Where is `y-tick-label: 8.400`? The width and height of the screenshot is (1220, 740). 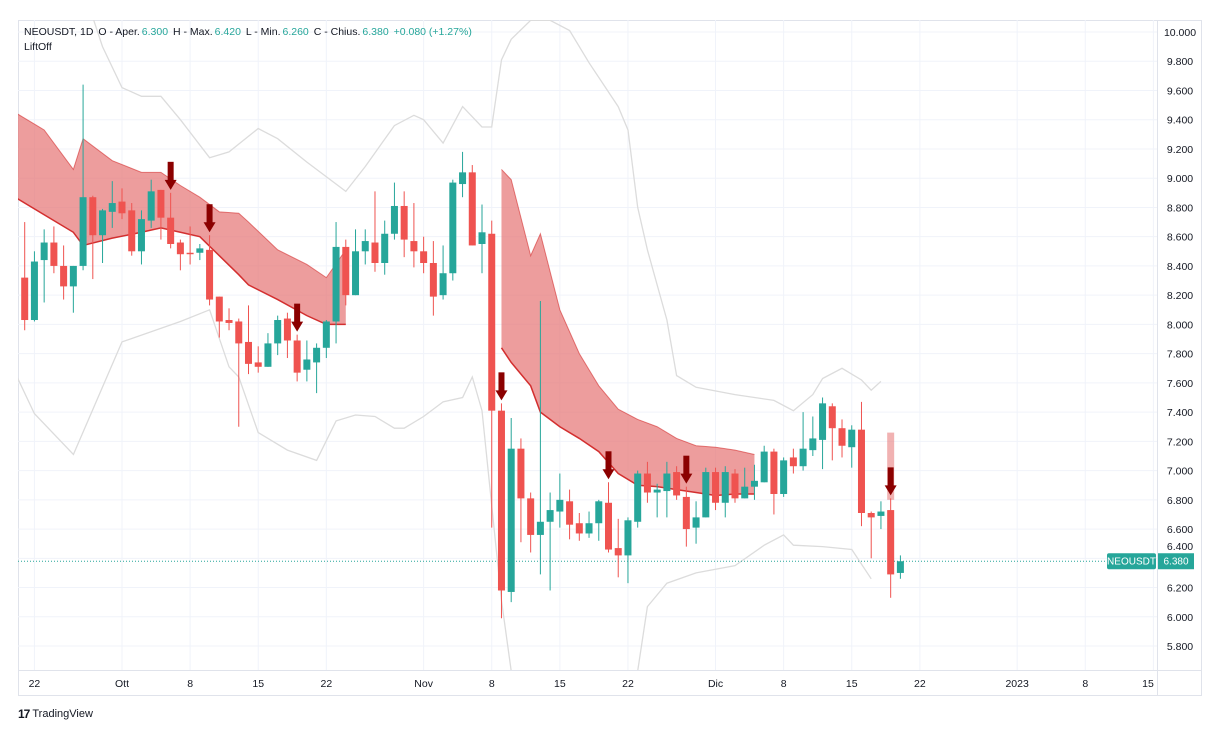
y-tick-label: 8.400 is located at coordinates (1180, 267).